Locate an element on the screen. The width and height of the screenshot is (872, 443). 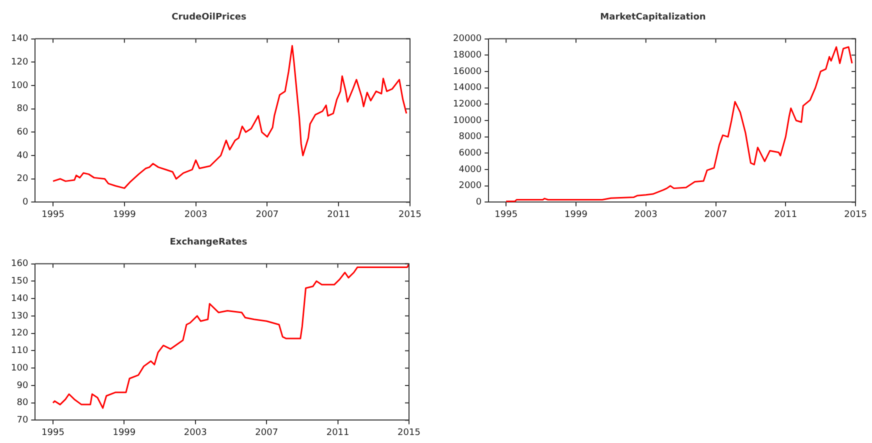
y-tick-label: 20 is located at coordinates (22, 179).